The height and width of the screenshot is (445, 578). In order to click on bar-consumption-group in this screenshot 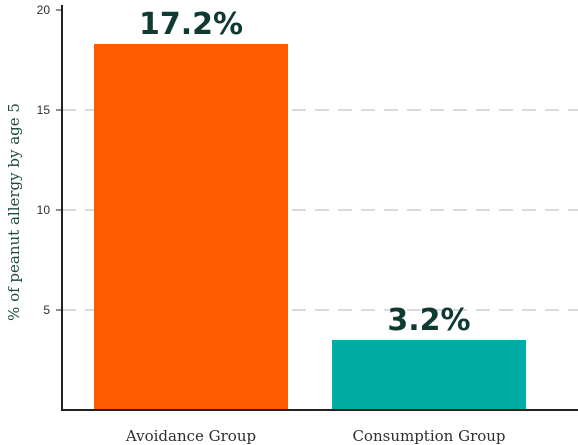, I will do `click(429, 375)`.